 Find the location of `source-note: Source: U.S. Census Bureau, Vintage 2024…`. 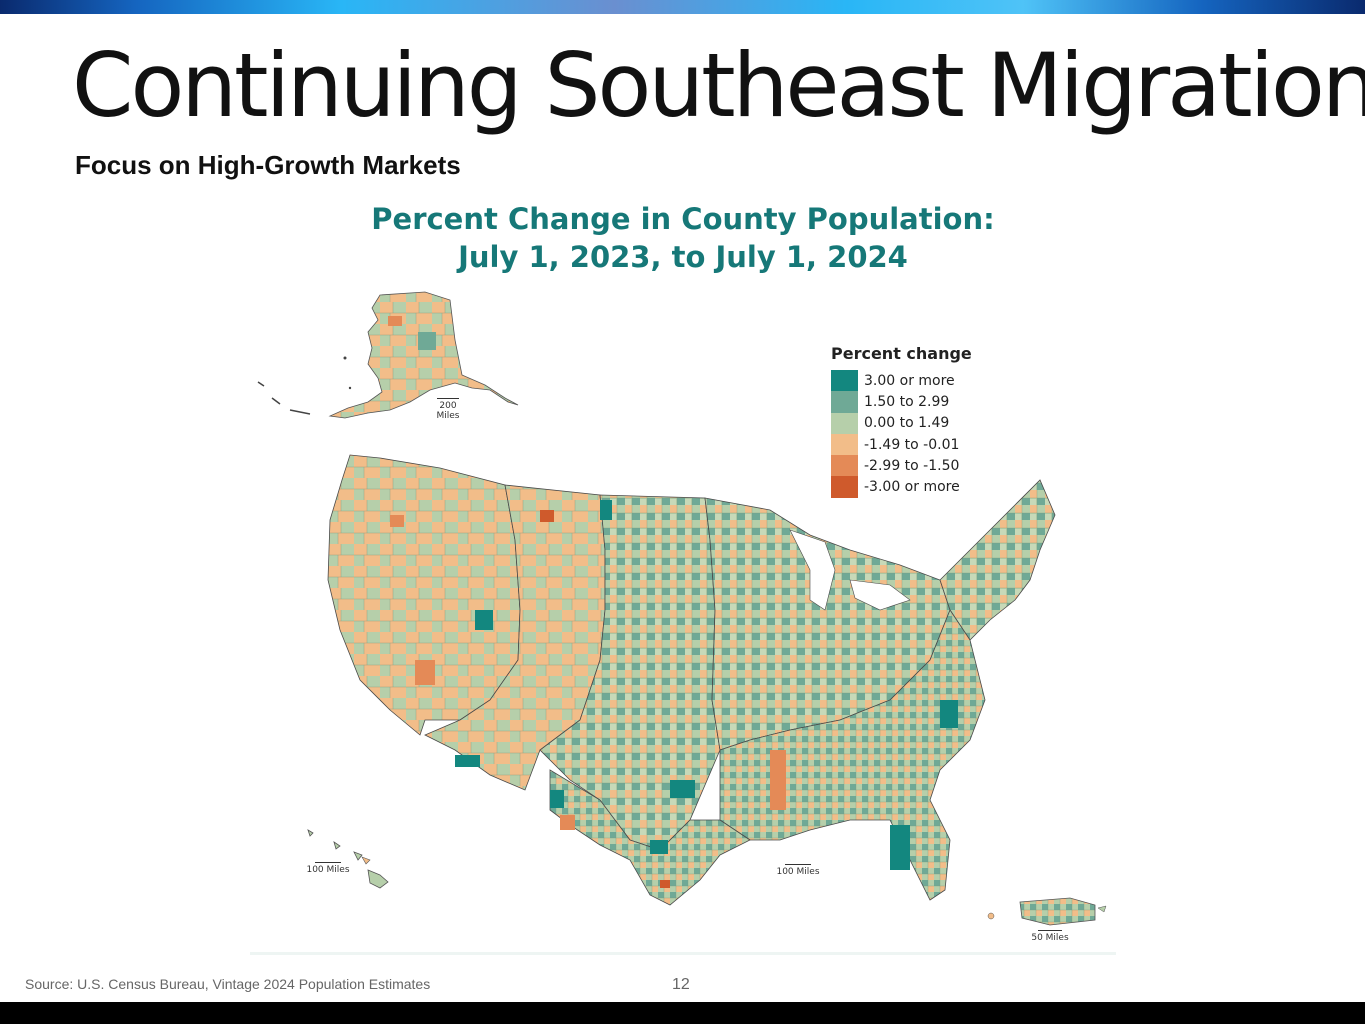

source-note: Source: U.S. Census Bureau, Vintage 2024… is located at coordinates (228, 984).